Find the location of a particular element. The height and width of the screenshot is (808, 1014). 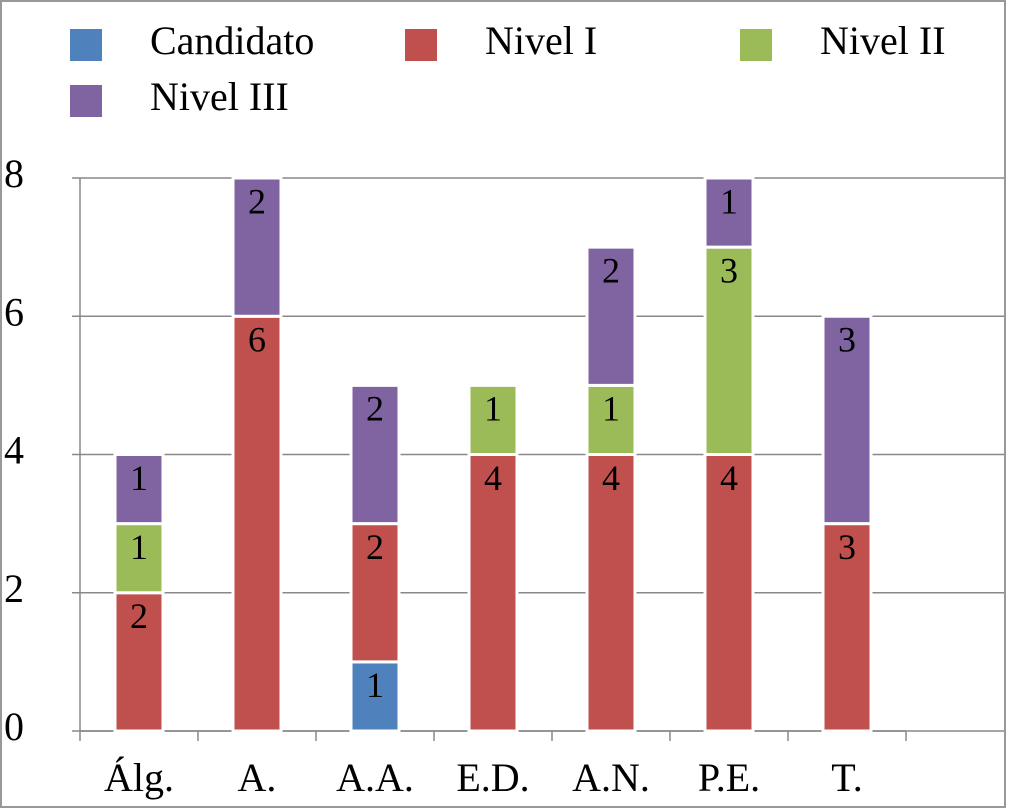

data-label: 6 is located at coordinates (257, 340).